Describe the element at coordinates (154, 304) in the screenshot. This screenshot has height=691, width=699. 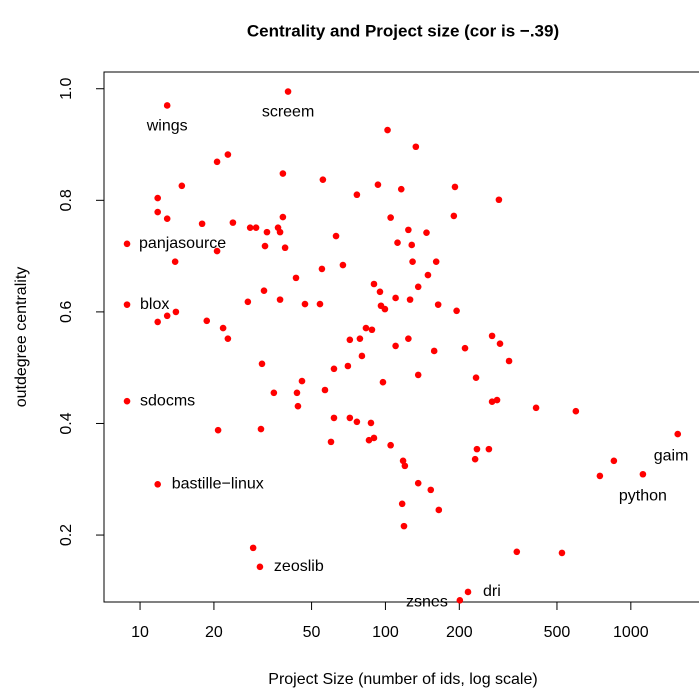
I see `point-label: blox` at that location.